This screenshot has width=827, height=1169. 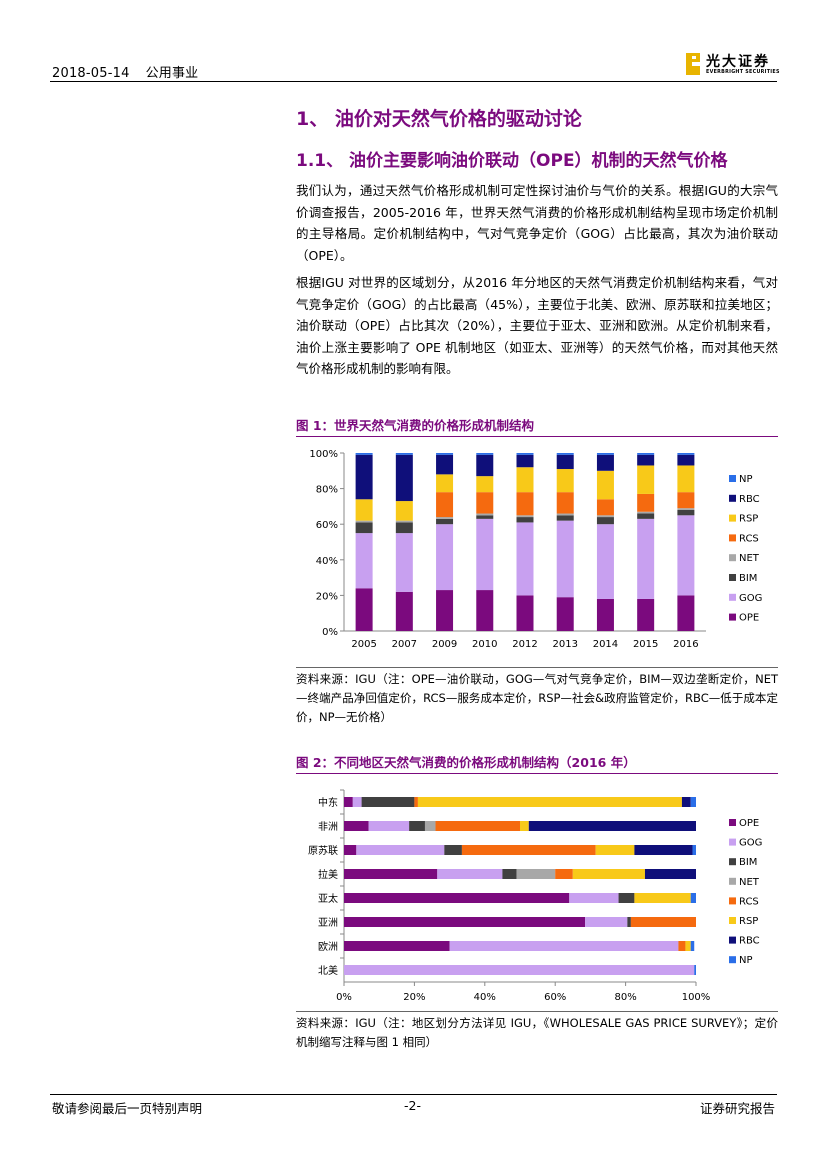 I want to click on x-tick-label: 2005, so click(x=363, y=644).